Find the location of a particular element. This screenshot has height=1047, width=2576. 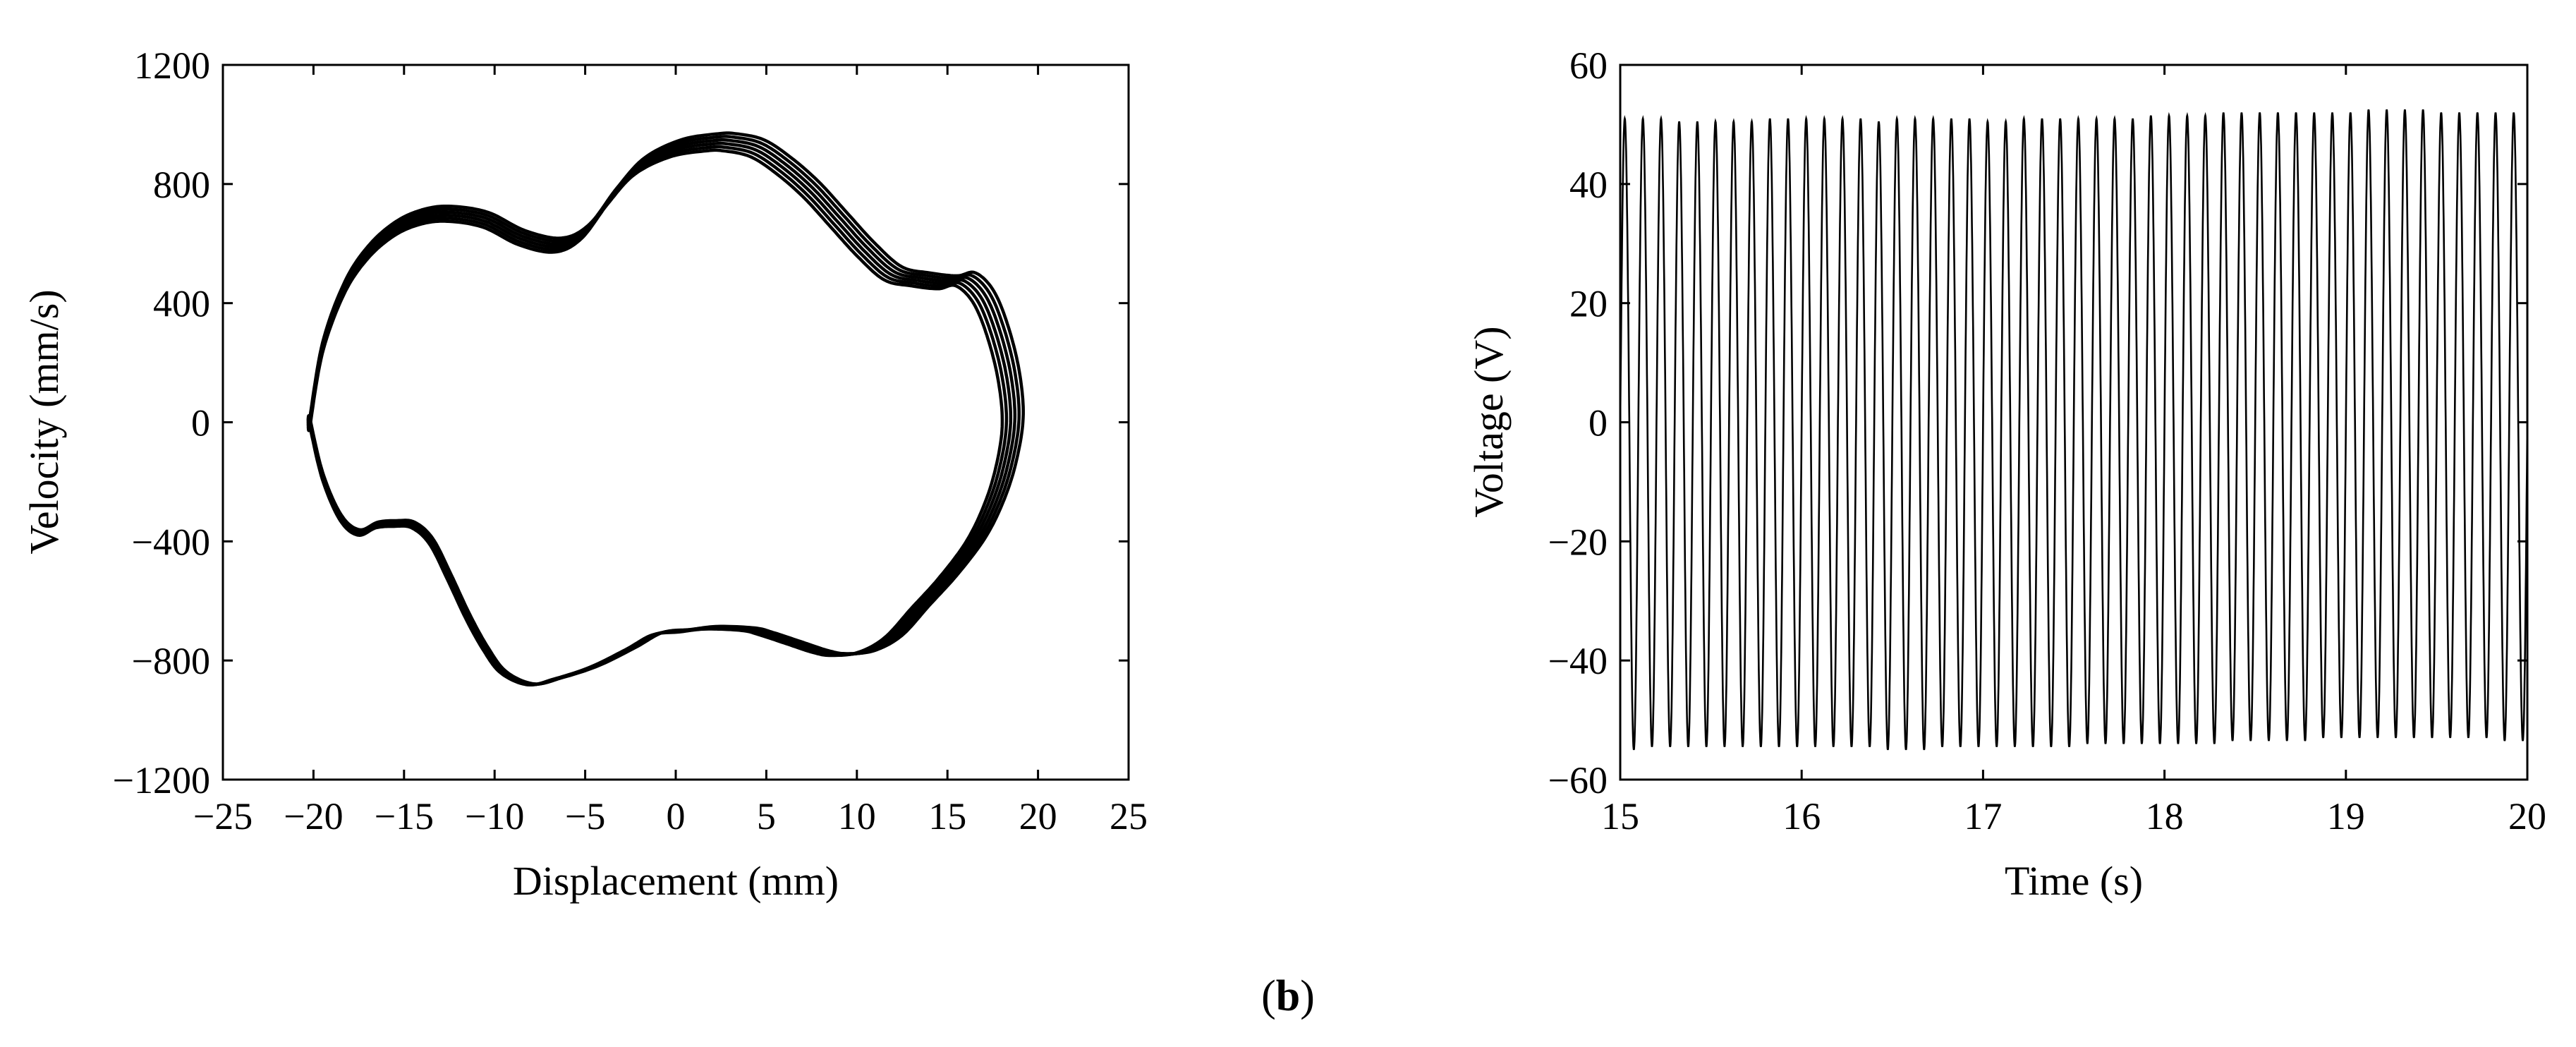

caption-label: b is located at coordinates (1288, 996).